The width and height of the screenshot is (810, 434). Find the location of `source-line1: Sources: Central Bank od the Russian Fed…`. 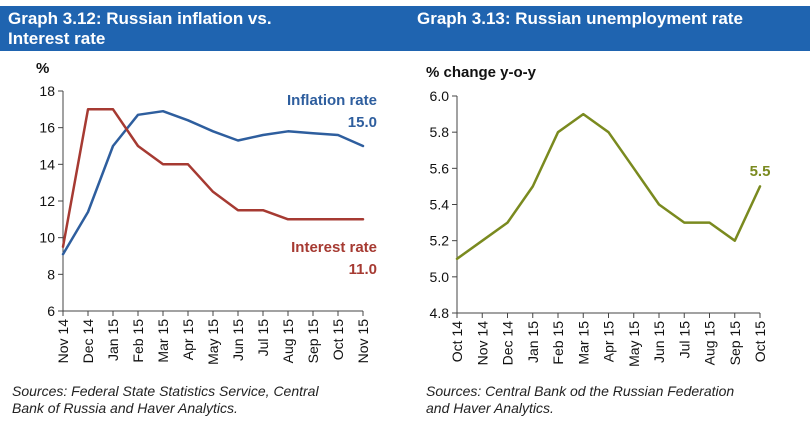

source-line1: Sources: Central Bank od the Russian Fed… is located at coordinates (580, 391).